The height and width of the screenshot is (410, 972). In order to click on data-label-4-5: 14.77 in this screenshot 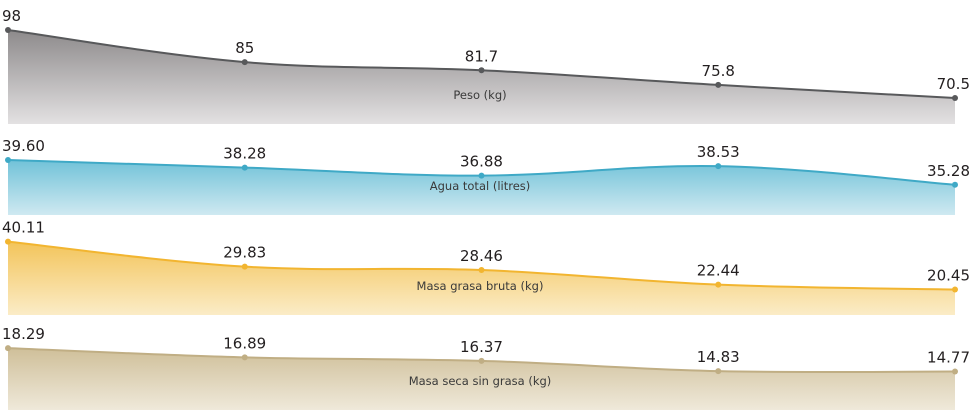, I will do `click(948, 358)`.